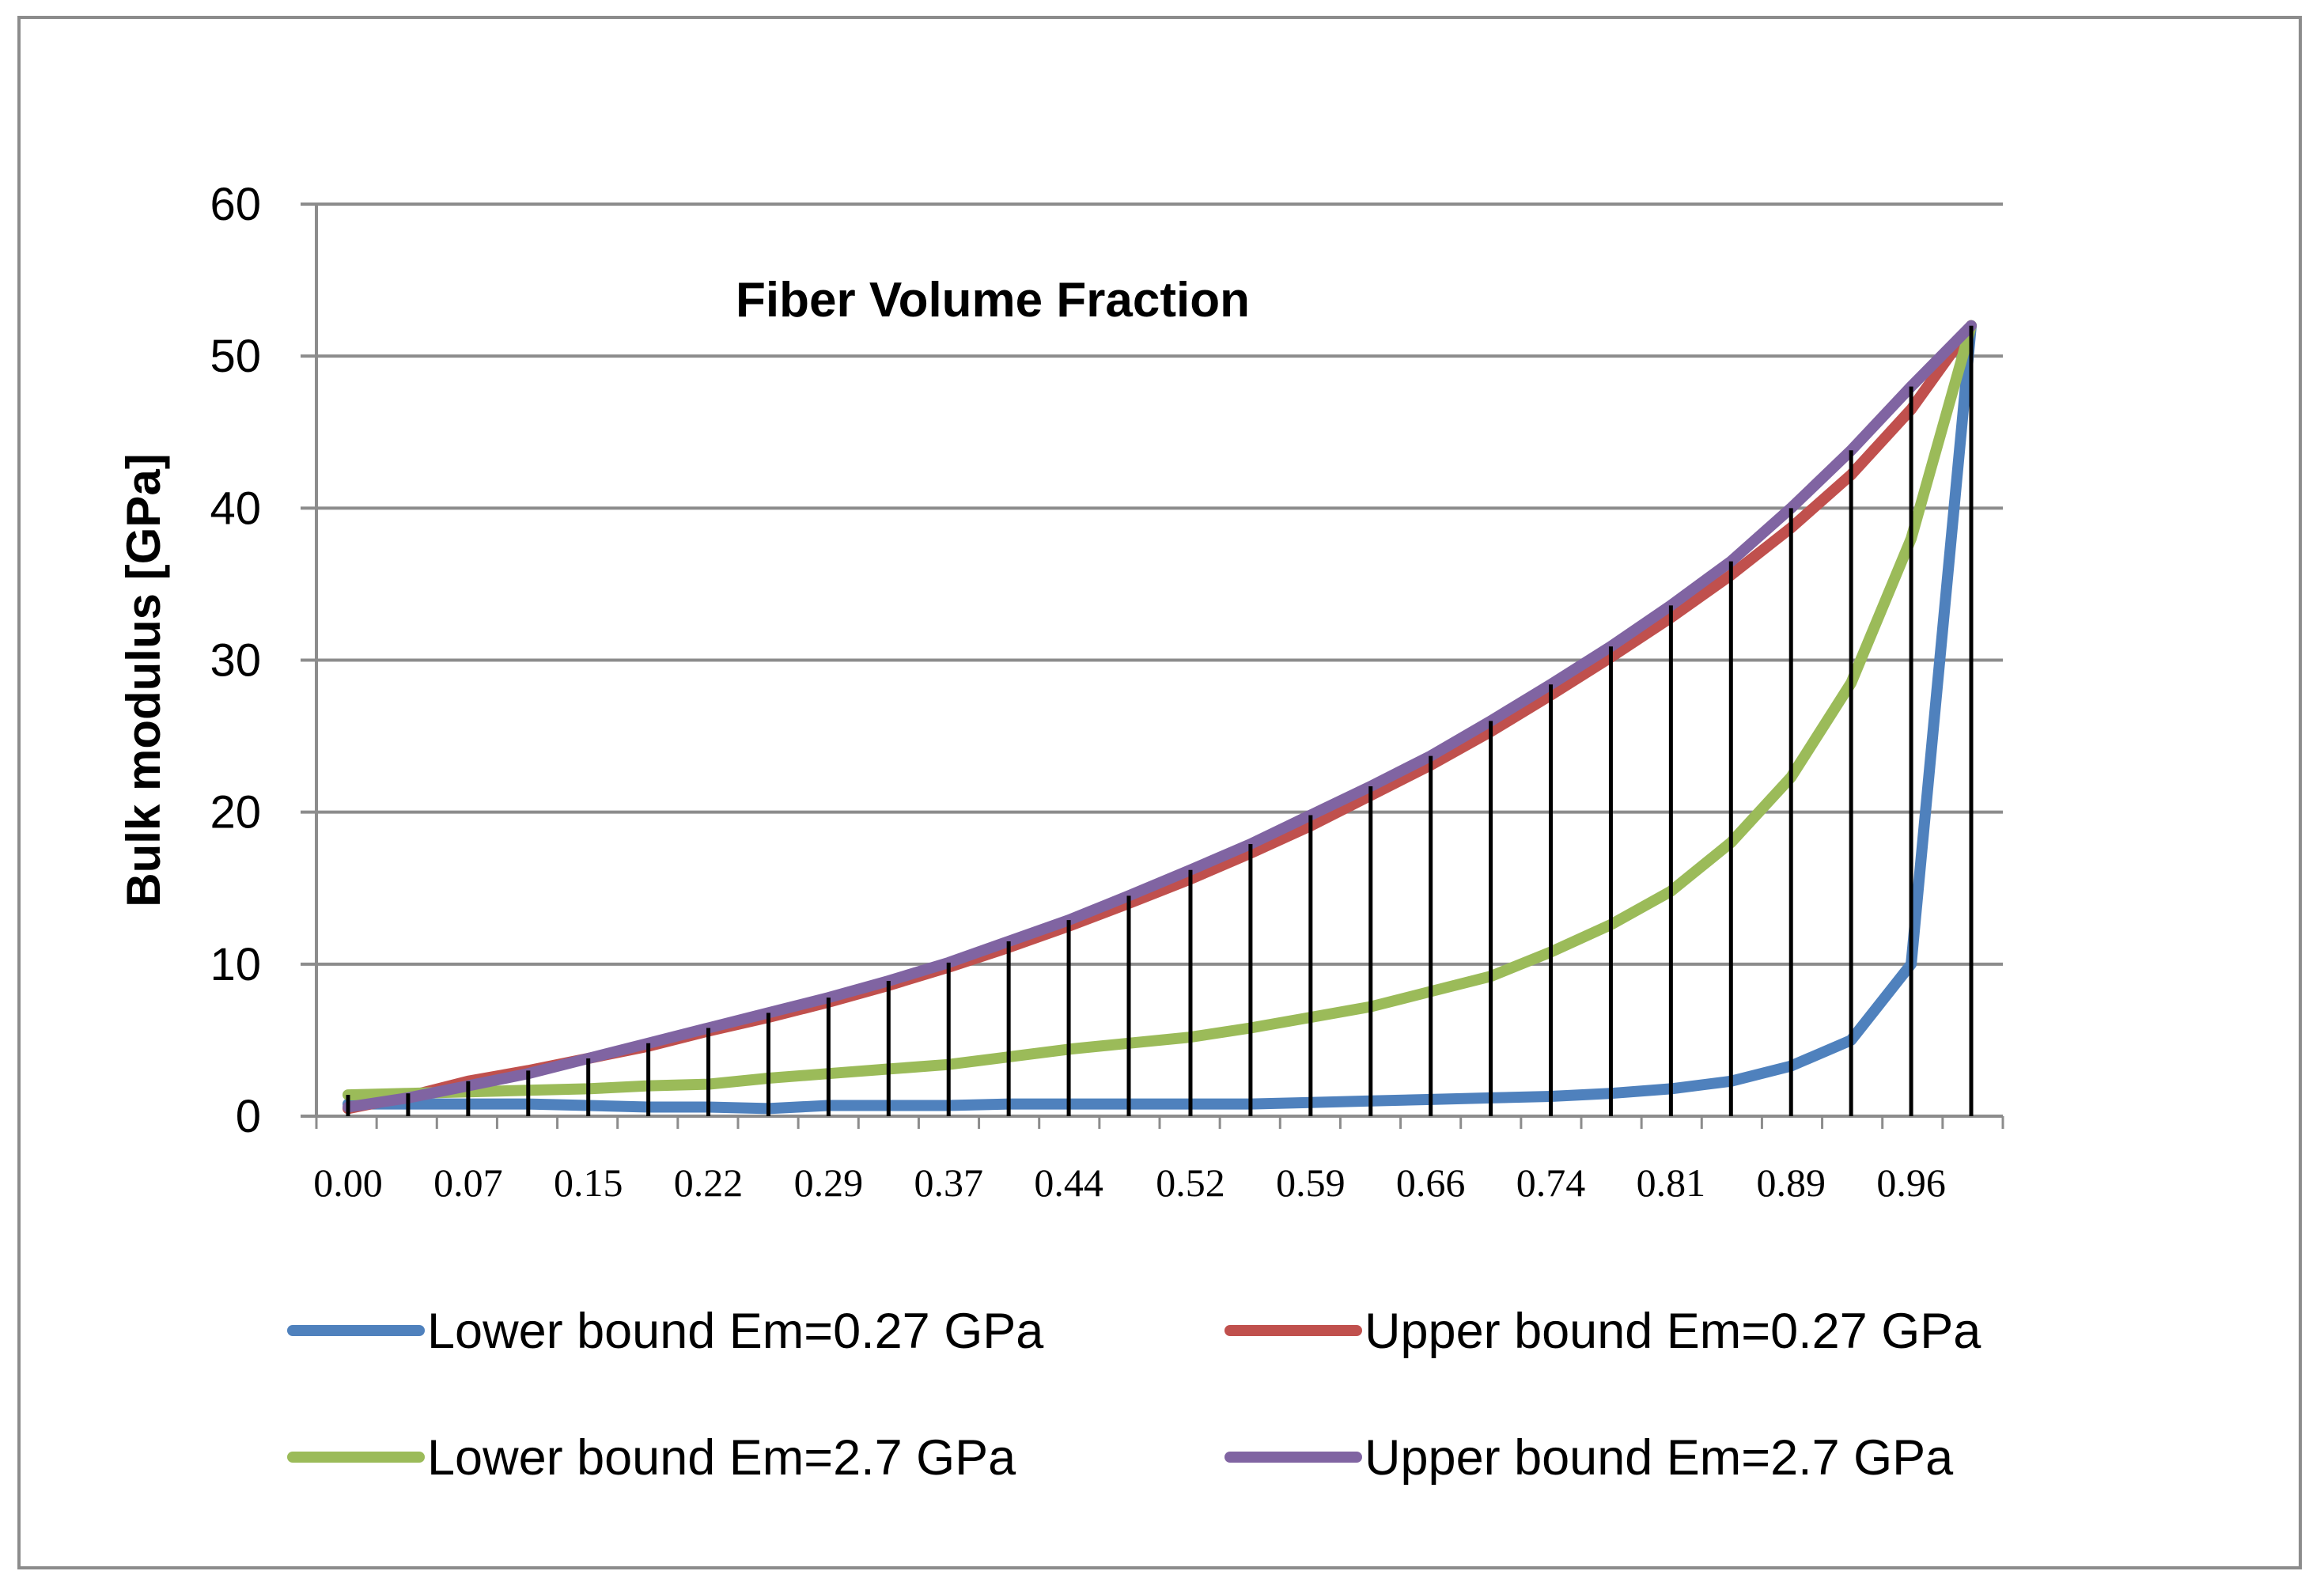 Image resolution: width=2324 pixels, height=1590 pixels. Describe the element at coordinates (143, 680) in the screenshot. I see `y-axis-label: Bulk modulus [GPa]` at that location.